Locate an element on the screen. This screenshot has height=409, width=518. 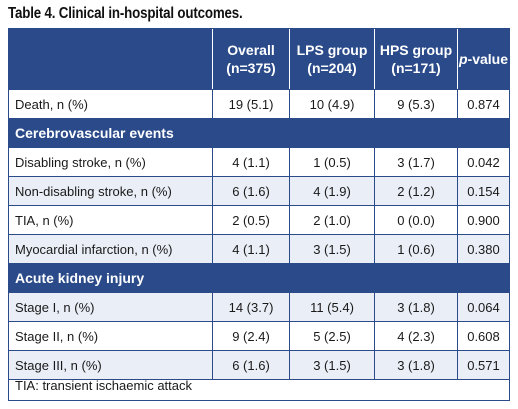
header-lps-line2: (n=204) is located at coordinates (332, 68).